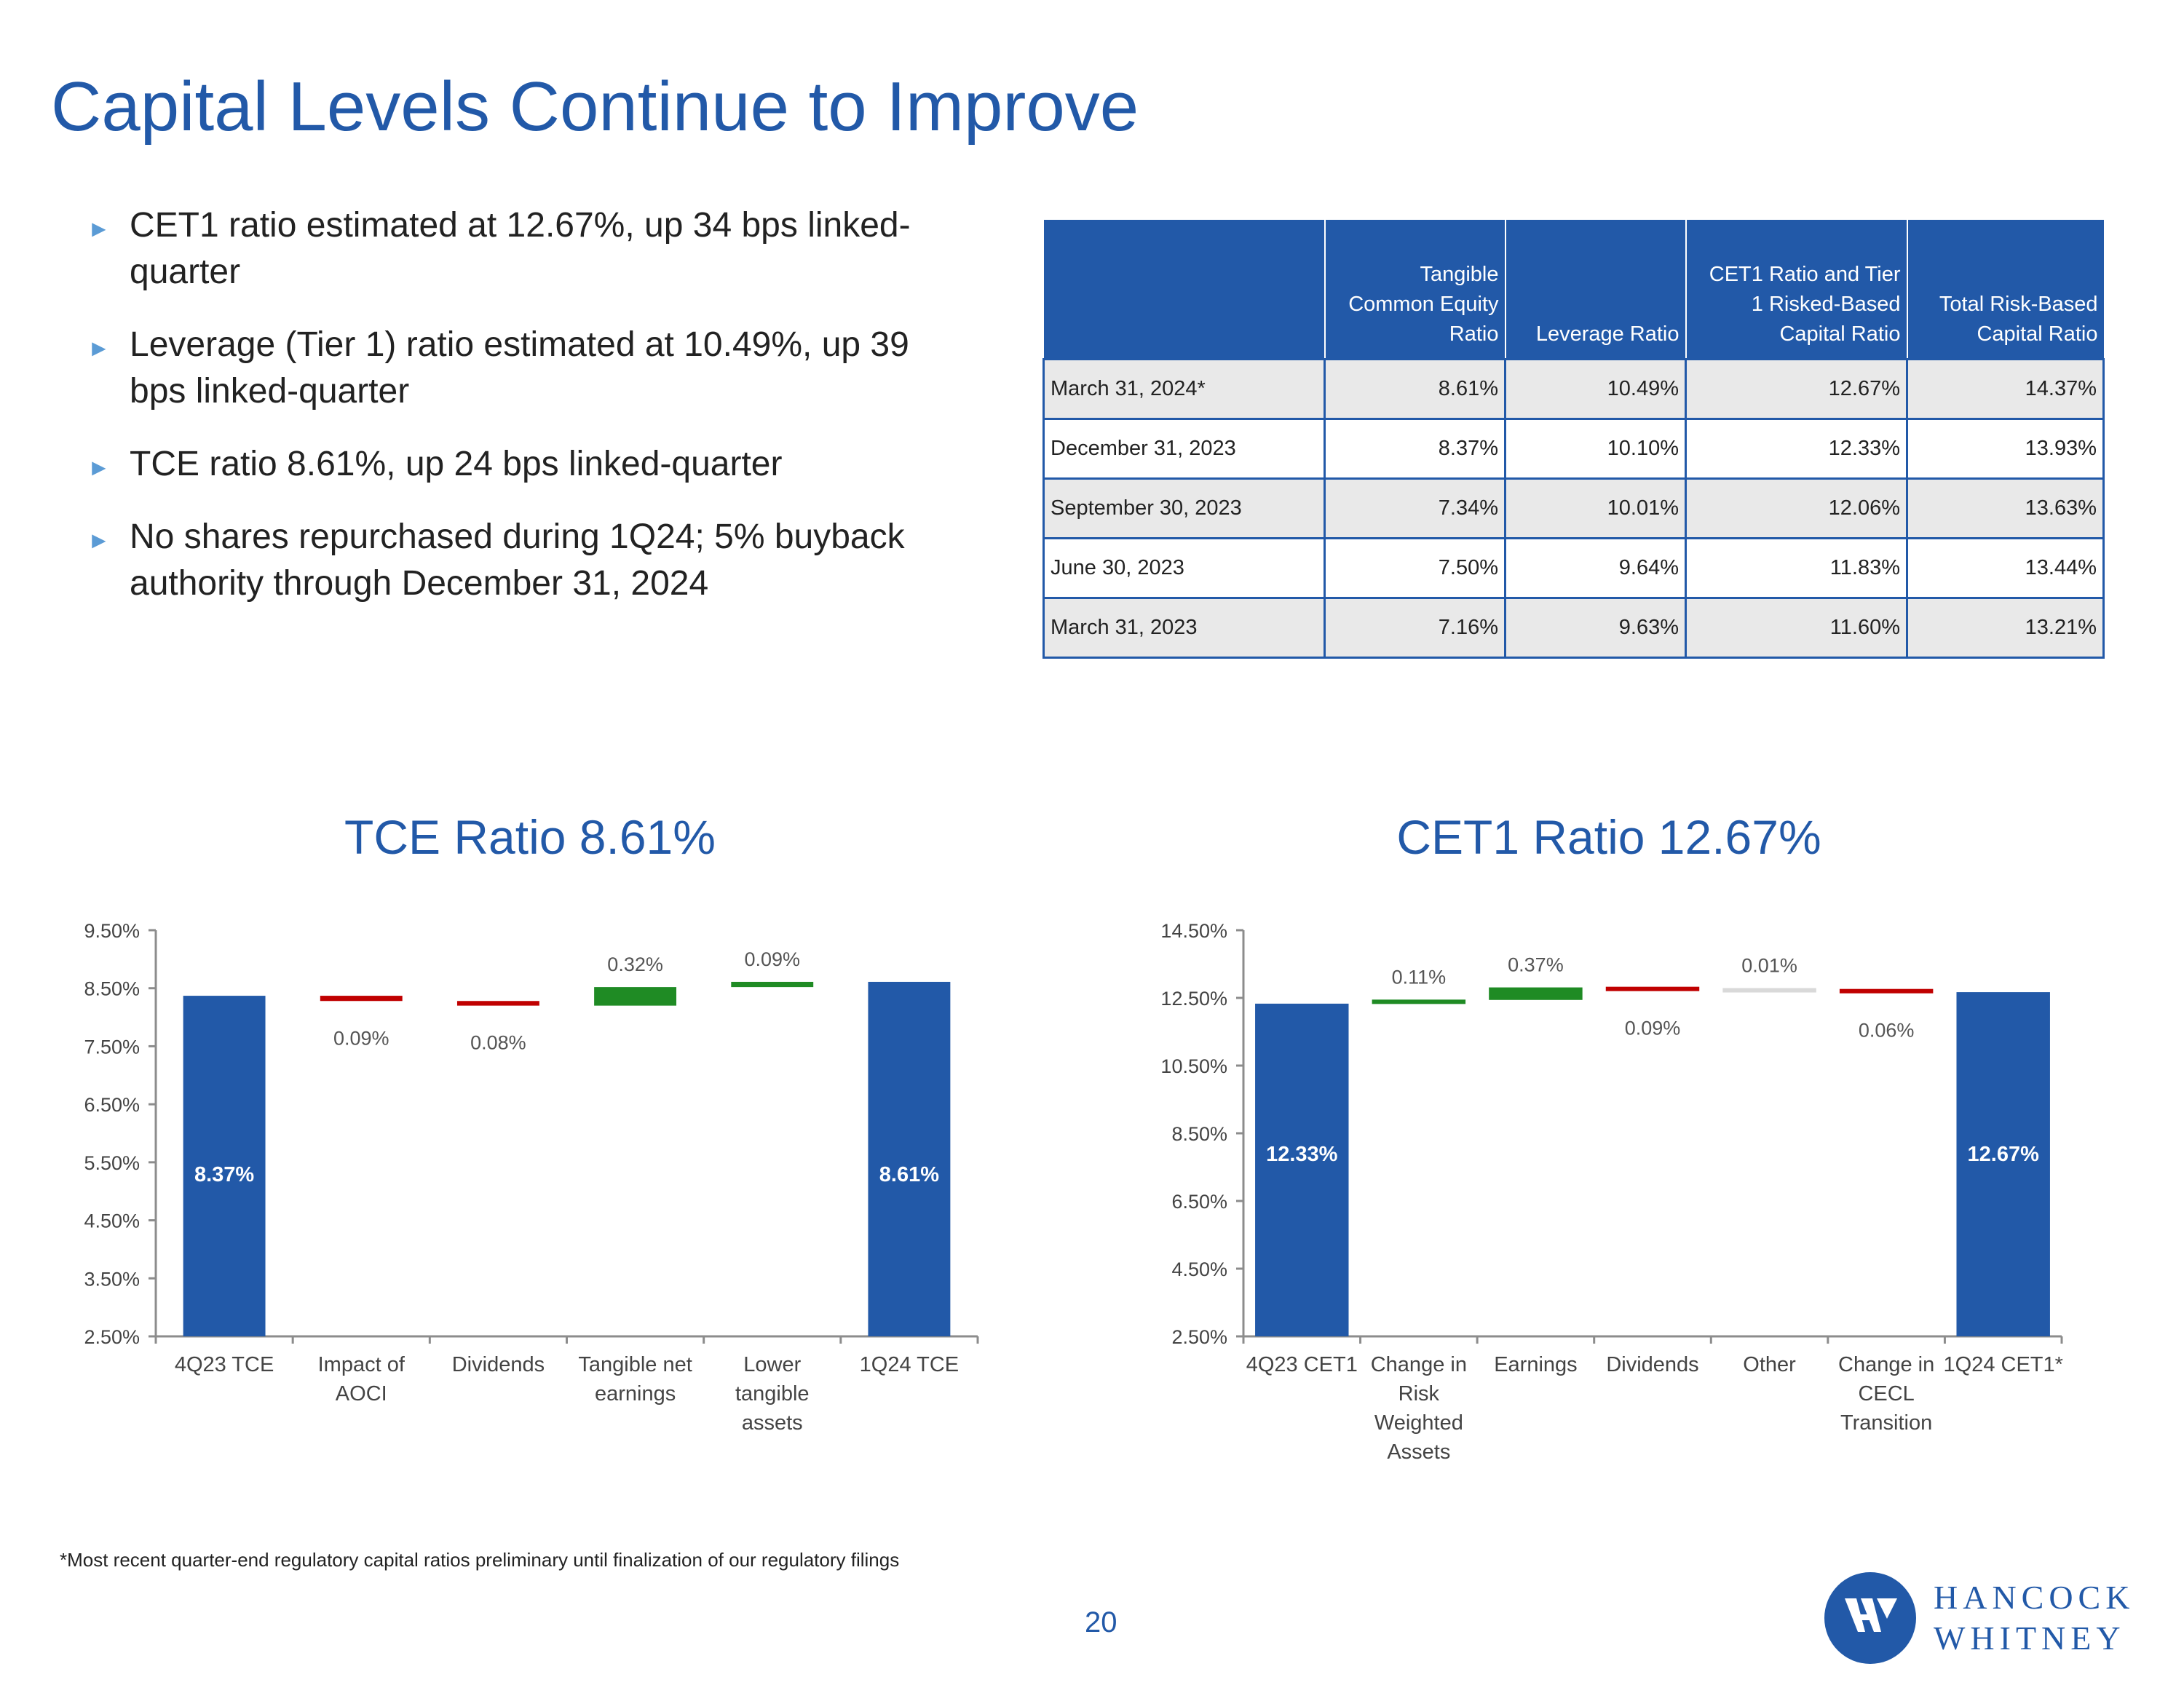  Describe the element at coordinates (112, 931) in the screenshot. I see `y-tick-label: 9.50%` at that location.